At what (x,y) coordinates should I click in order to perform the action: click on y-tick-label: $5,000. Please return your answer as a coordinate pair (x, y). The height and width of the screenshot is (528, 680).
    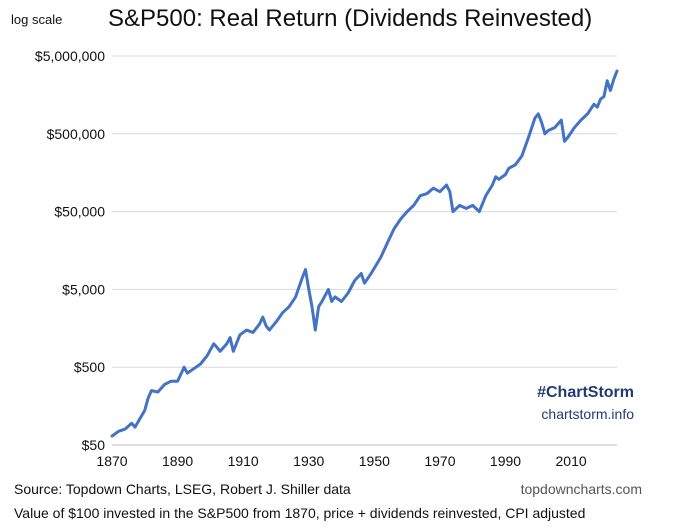
    Looking at the image, I should click on (83, 289).